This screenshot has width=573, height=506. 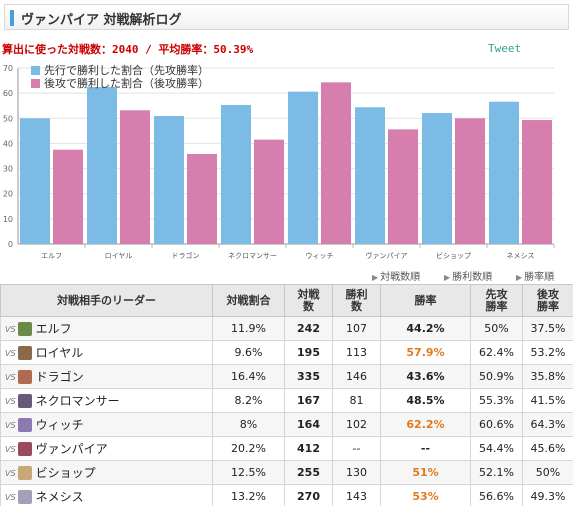 What do you see at coordinates (77, 401) in the screenshot?
I see `leader-name: ネクロマンサー` at bounding box center [77, 401].